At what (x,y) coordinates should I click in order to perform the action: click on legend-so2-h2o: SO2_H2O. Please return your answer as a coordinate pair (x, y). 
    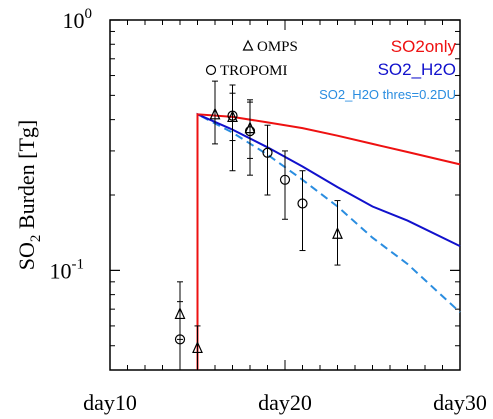
    Looking at the image, I should click on (417, 69).